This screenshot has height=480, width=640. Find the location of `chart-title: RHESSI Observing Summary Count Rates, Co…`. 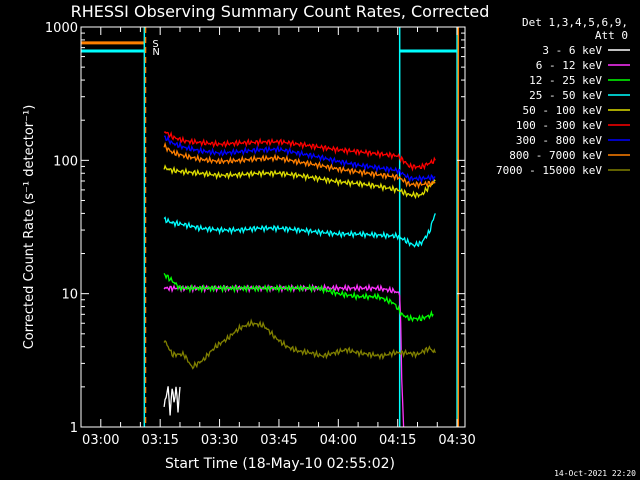

chart-title: RHESSI Observing Summary Count Rates, Co… is located at coordinates (280, 11).